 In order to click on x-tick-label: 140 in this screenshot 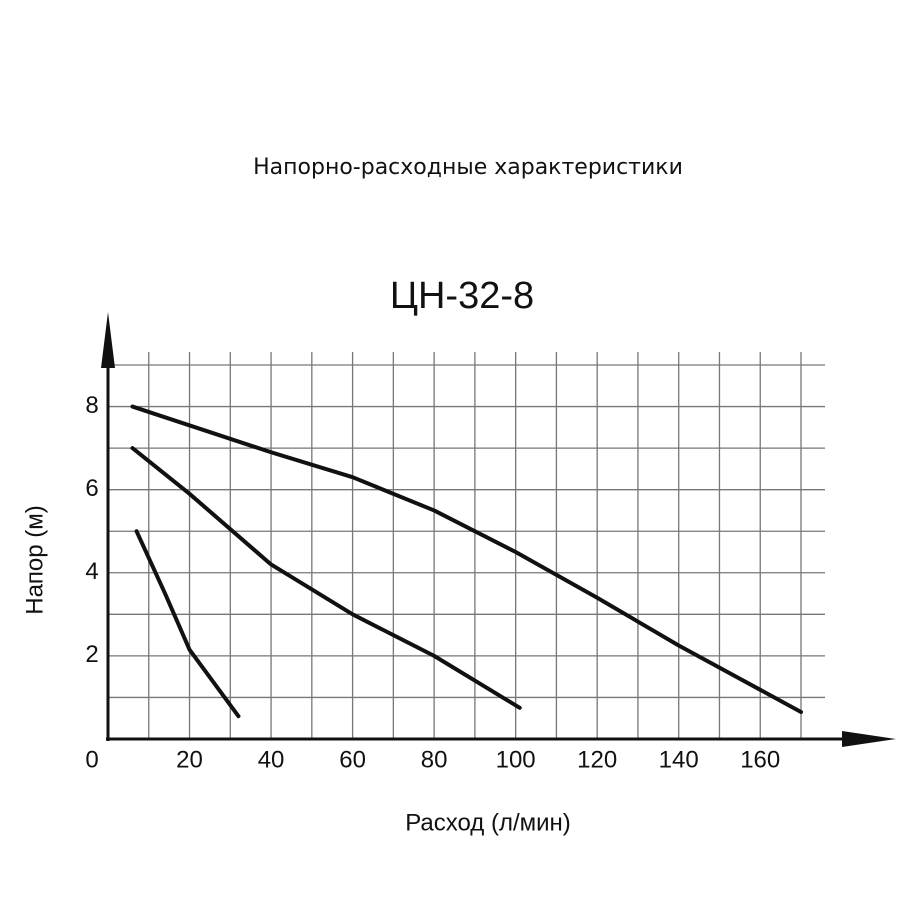, I will do `click(679, 759)`.